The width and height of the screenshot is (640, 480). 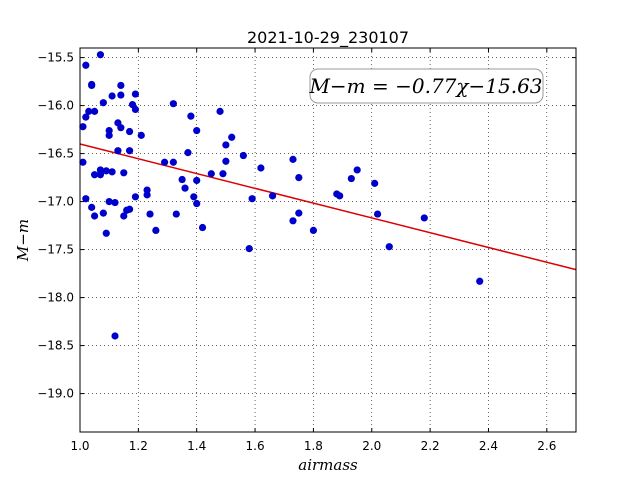 I want to click on x-tick-label: 1.8, so click(x=313, y=446).